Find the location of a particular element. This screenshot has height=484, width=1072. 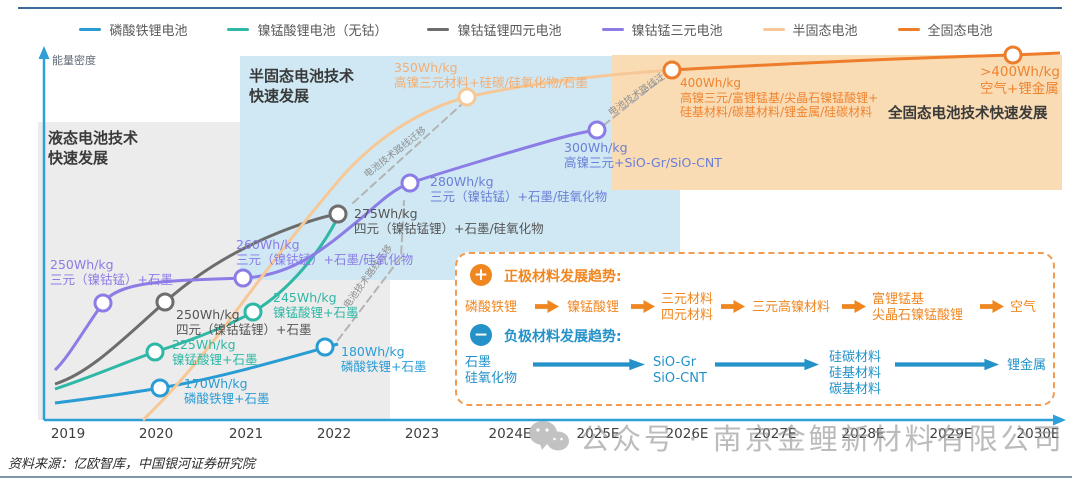

label-solid-400plus: >400Wh/kg 空气+锂金属 is located at coordinates (1020, 81).